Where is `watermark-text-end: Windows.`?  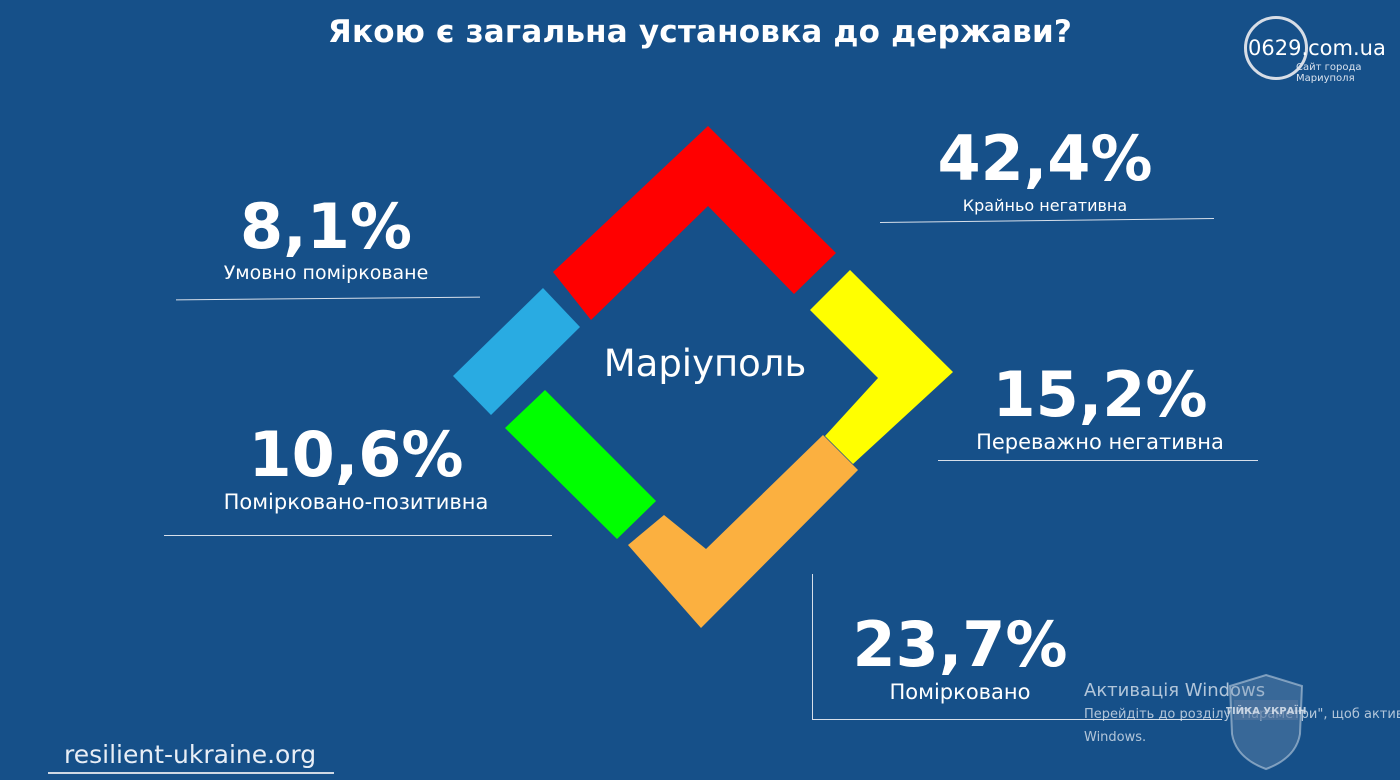 watermark-text-end: Windows. is located at coordinates (1115, 737).